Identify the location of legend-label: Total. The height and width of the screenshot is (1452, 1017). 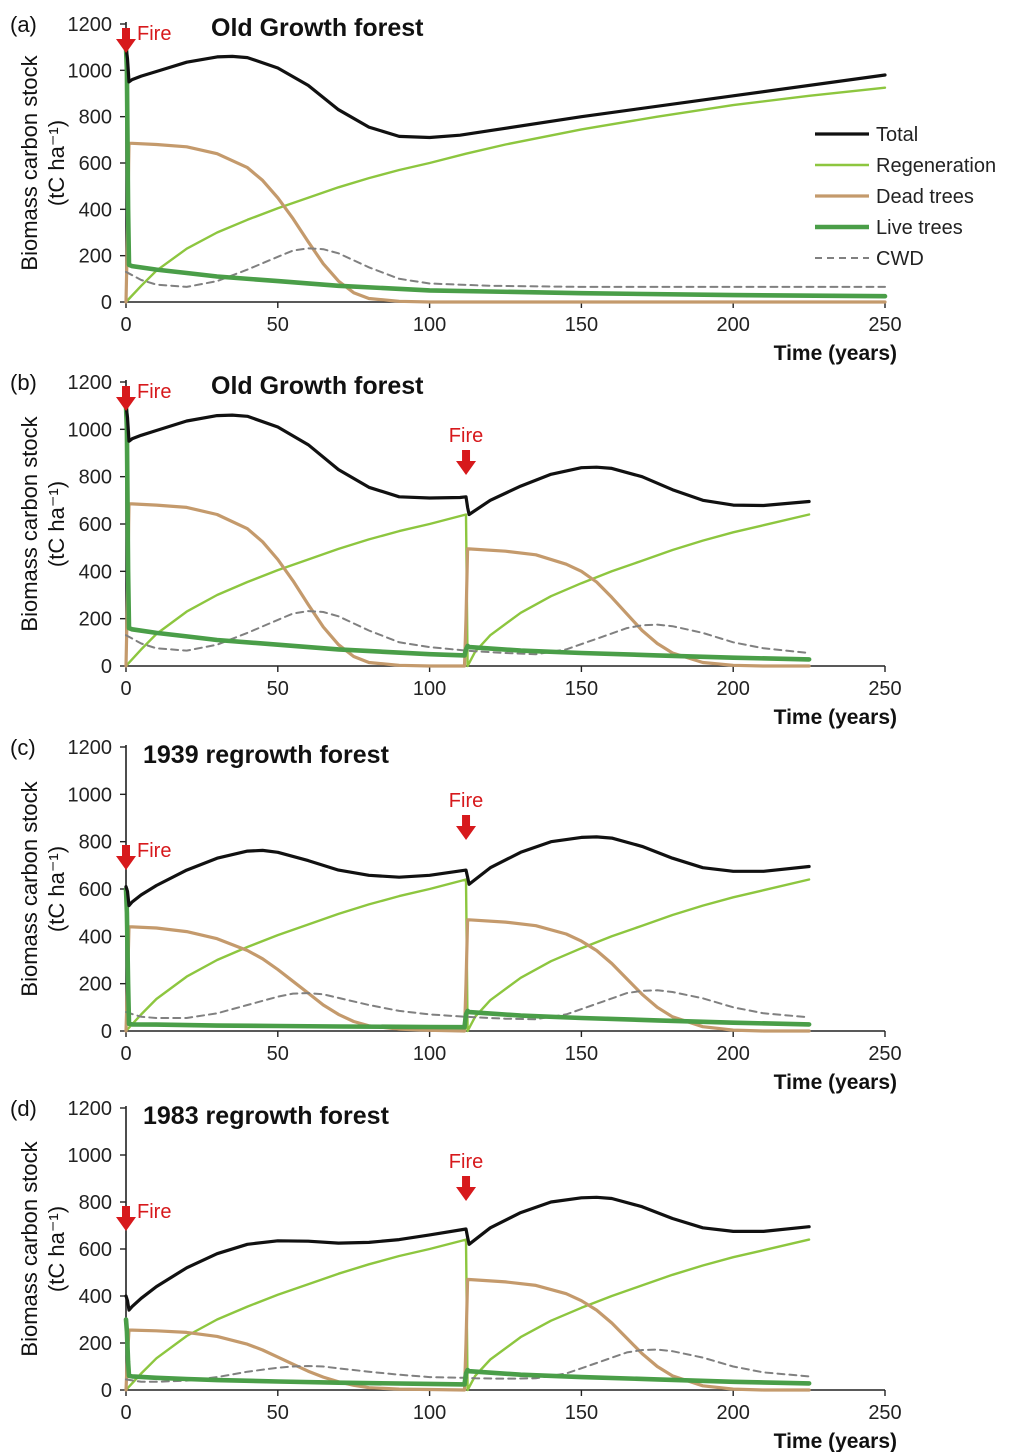
(897, 135).